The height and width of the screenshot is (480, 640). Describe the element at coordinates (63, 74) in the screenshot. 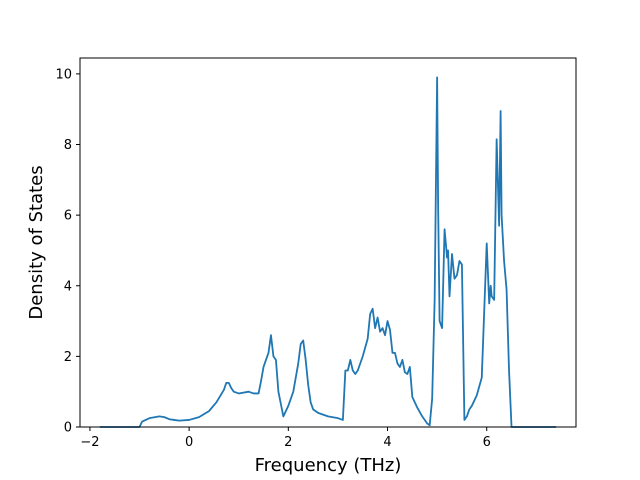

I see `y-tick-label: 10` at that location.